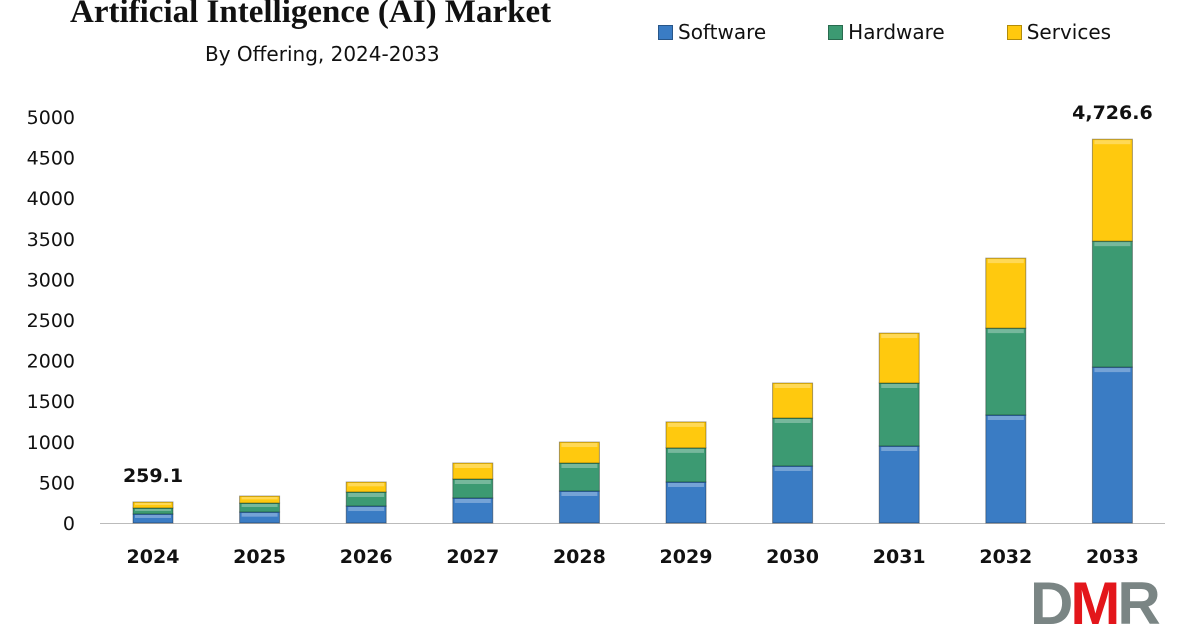  Describe the element at coordinates (51, 321) in the screenshot. I see `y-tick-label: 2500` at that location.